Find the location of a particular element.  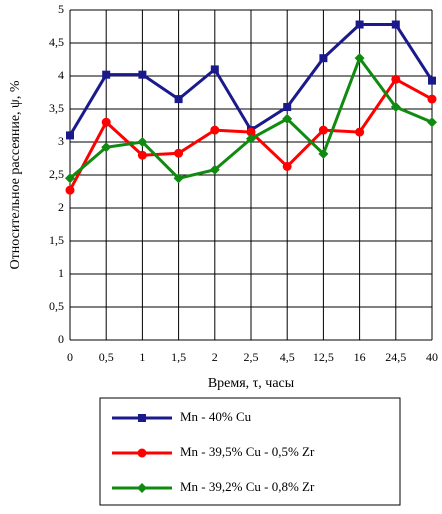

y-tick-label: 4 is located at coordinates (61, 75).